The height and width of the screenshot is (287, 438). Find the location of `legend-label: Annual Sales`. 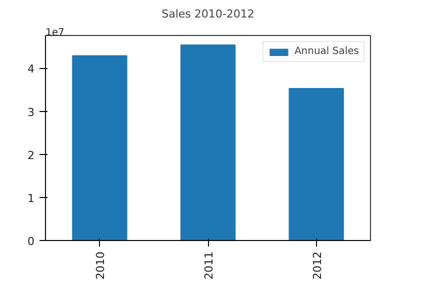

legend-label: Annual Sales is located at coordinates (326, 51).